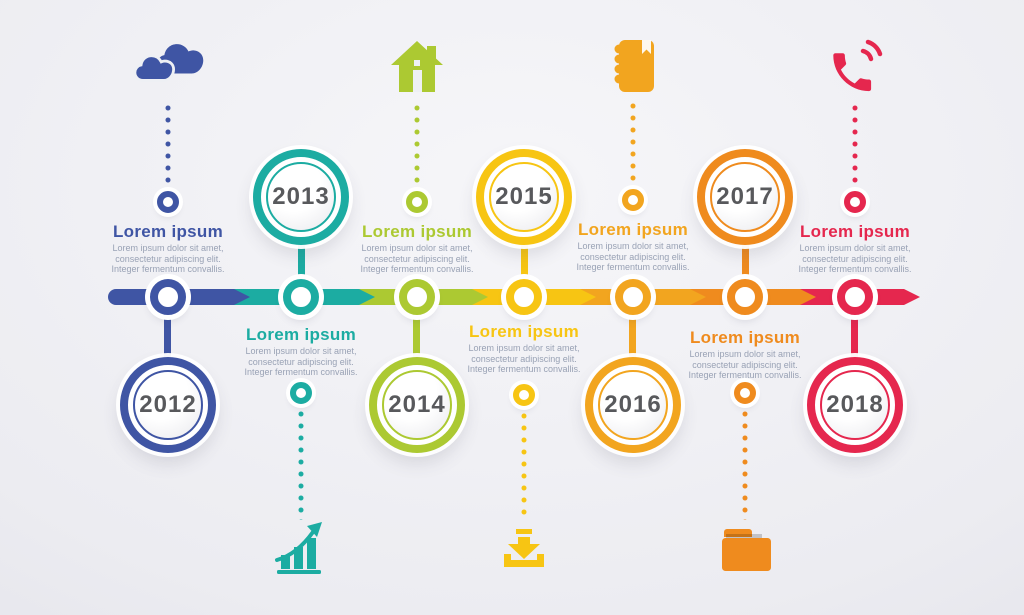  I want to click on year-label: 2016, so click(633, 404).